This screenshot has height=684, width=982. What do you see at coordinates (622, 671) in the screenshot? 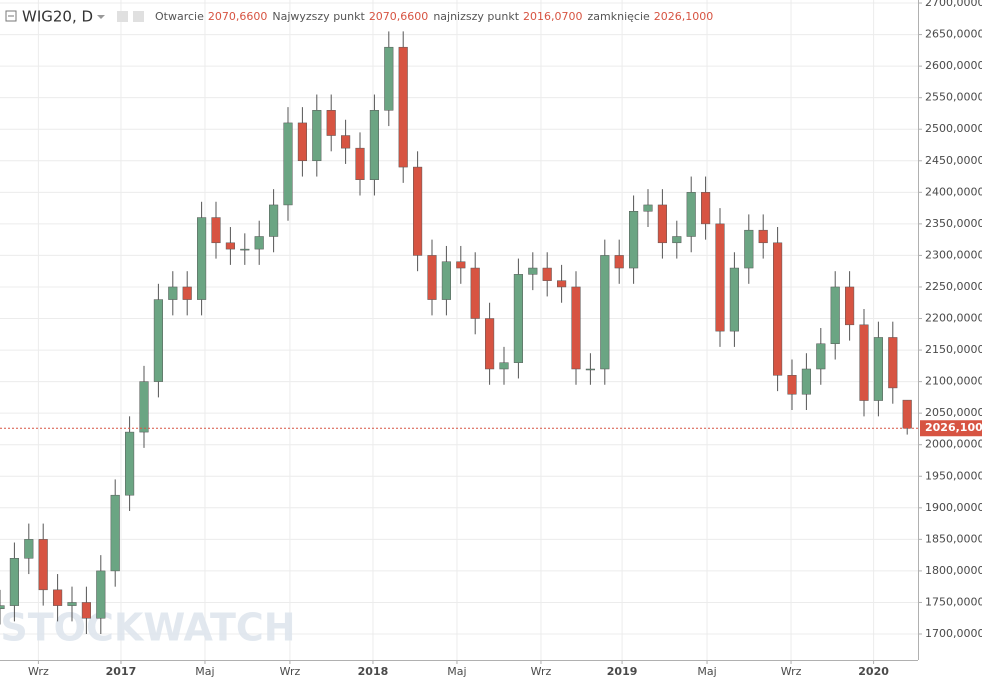
I see `x-tick-label: 2019` at bounding box center [622, 671].